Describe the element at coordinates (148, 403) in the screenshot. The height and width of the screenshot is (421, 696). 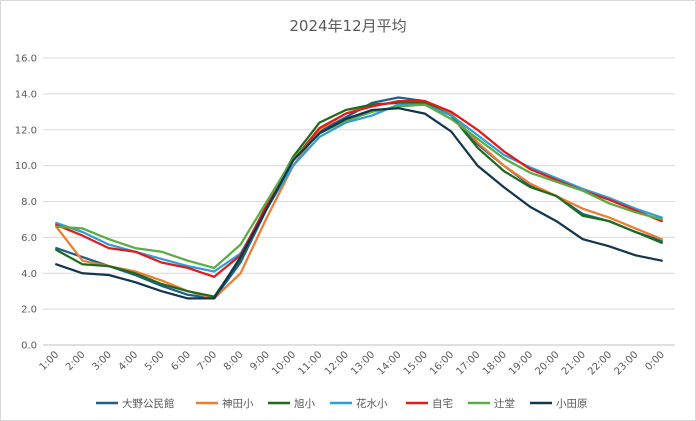
I see `legend-label: 大野公民館` at that location.